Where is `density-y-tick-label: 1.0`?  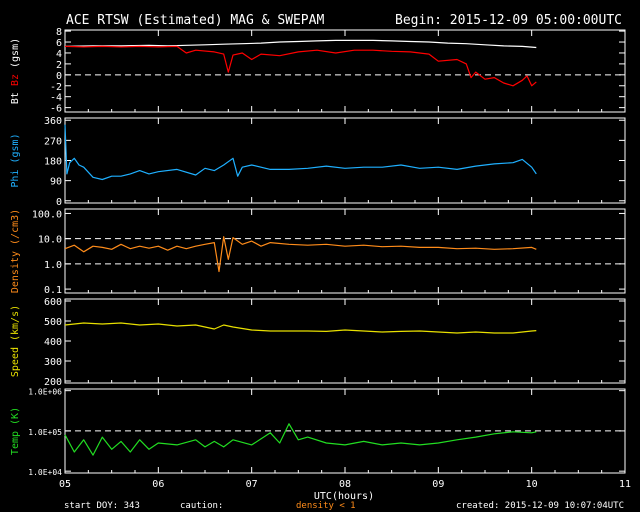 density-y-tick-label: 1.0 is located at coordinates (53, 265).